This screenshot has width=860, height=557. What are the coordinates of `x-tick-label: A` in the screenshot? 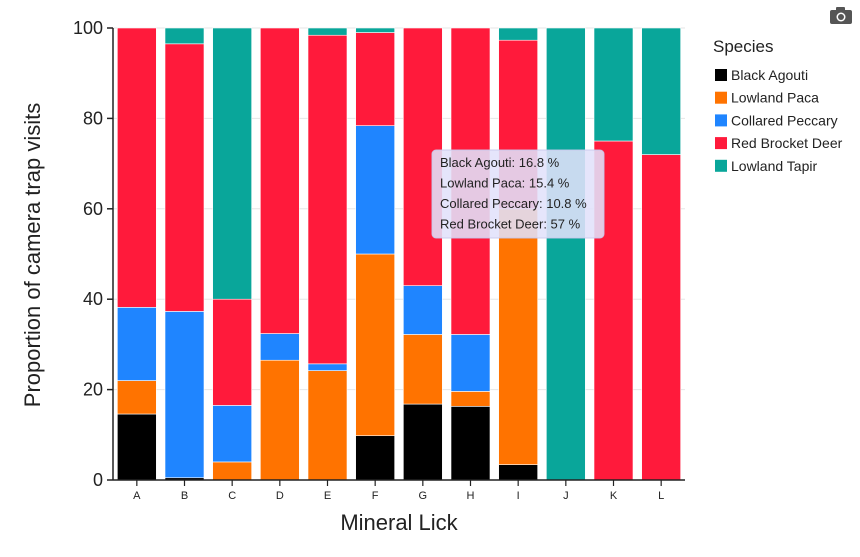 It's located at (137, 496).